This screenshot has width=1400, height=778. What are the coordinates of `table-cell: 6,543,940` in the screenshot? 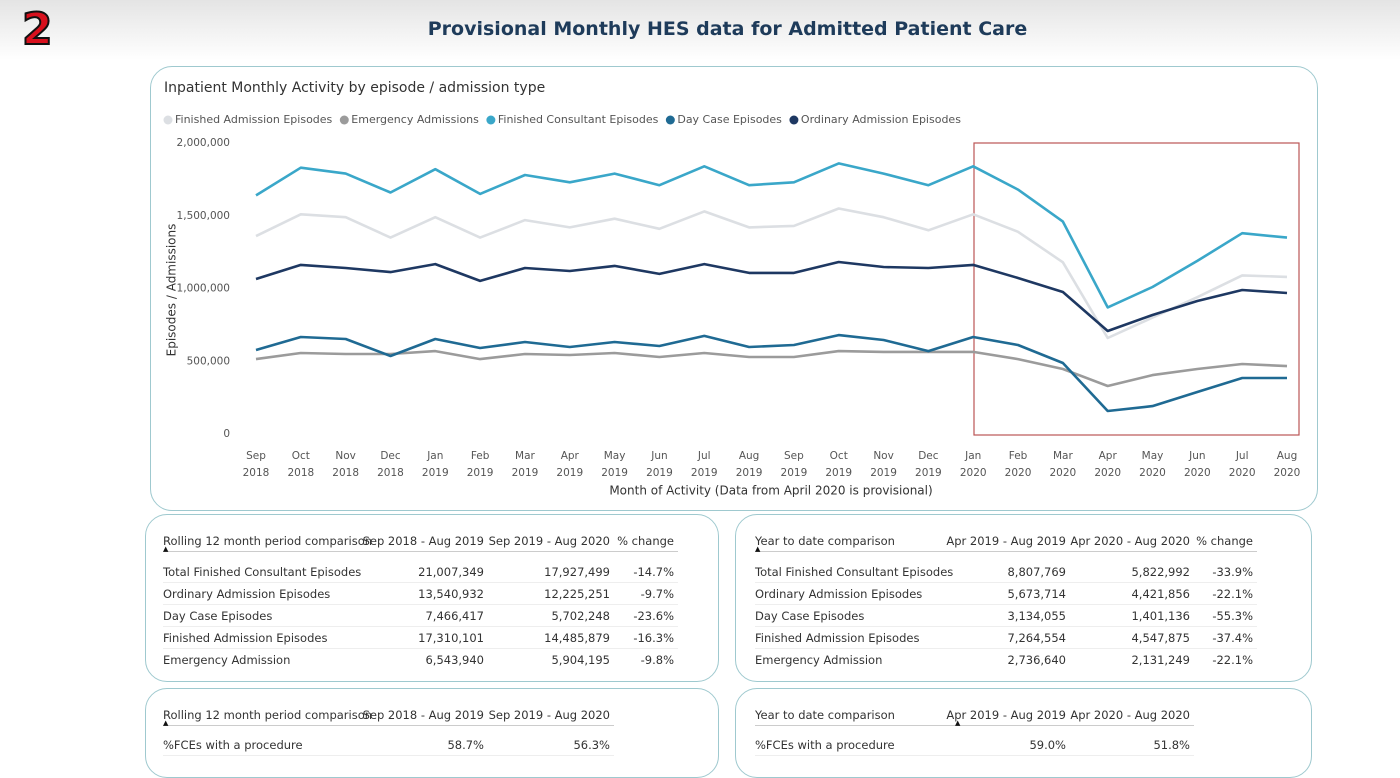 It's located at (454, 660).